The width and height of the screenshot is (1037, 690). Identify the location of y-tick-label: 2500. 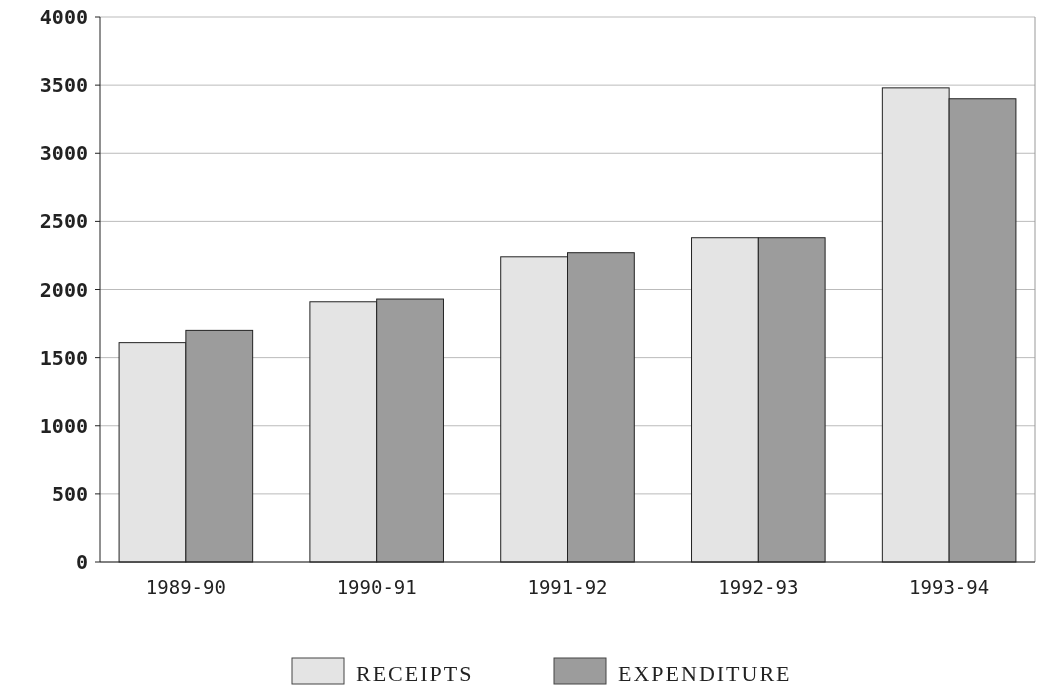
(63, 221).